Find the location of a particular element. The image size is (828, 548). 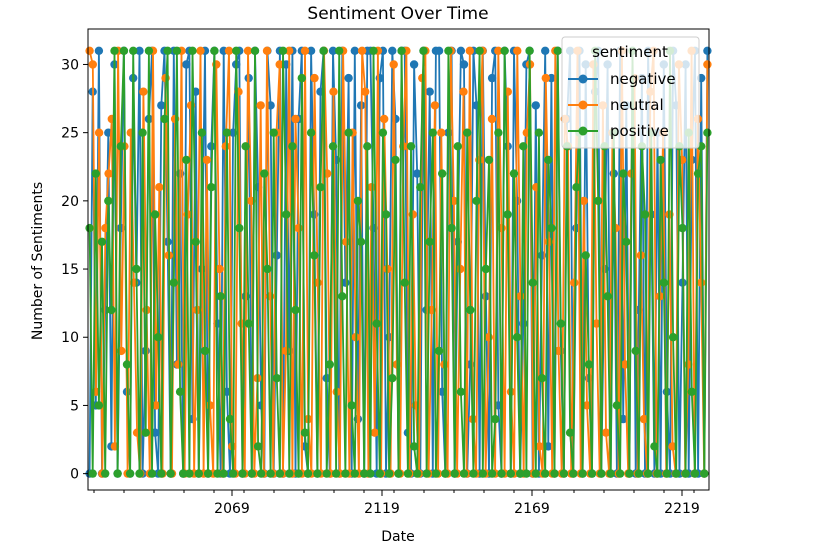

y-tick-label: 20 is located at coordinates (70, 202).